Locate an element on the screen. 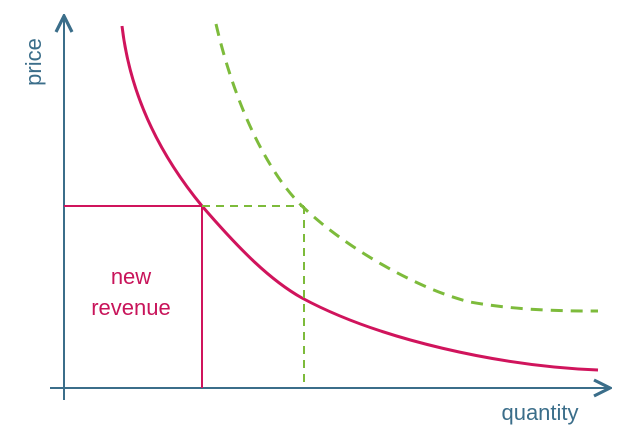 The image size is (642, 438). area-label-line2: revenue is located at coordinates (131, 307).